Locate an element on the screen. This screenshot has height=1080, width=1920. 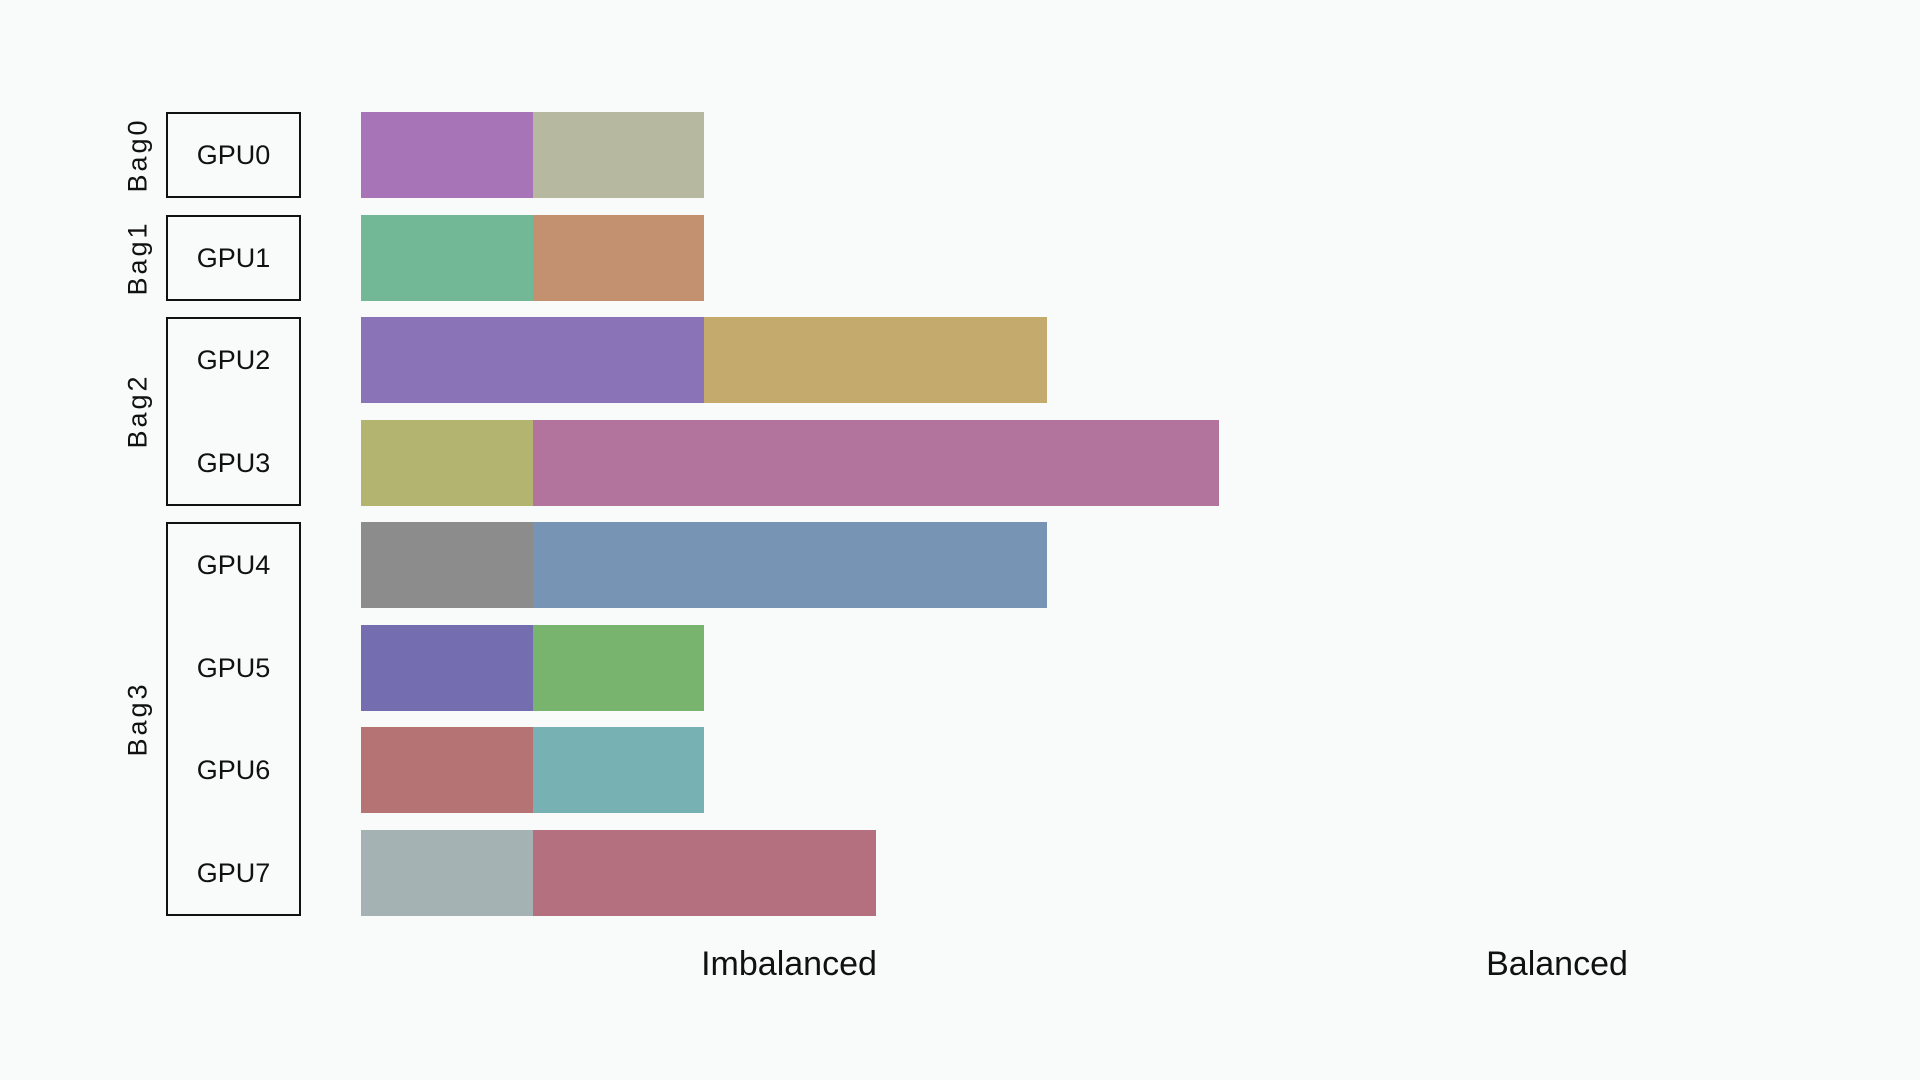
gpu-label-0: GPU0 is located at coordinates (233, 155).